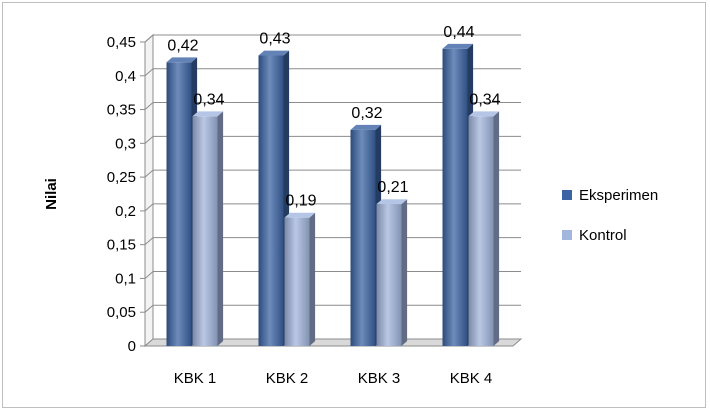 This screenshot has height=413, width=710. Describe the element at coordinates (125, 278) in the screenshot. I see `y-tick-label: 0,1` at that location.